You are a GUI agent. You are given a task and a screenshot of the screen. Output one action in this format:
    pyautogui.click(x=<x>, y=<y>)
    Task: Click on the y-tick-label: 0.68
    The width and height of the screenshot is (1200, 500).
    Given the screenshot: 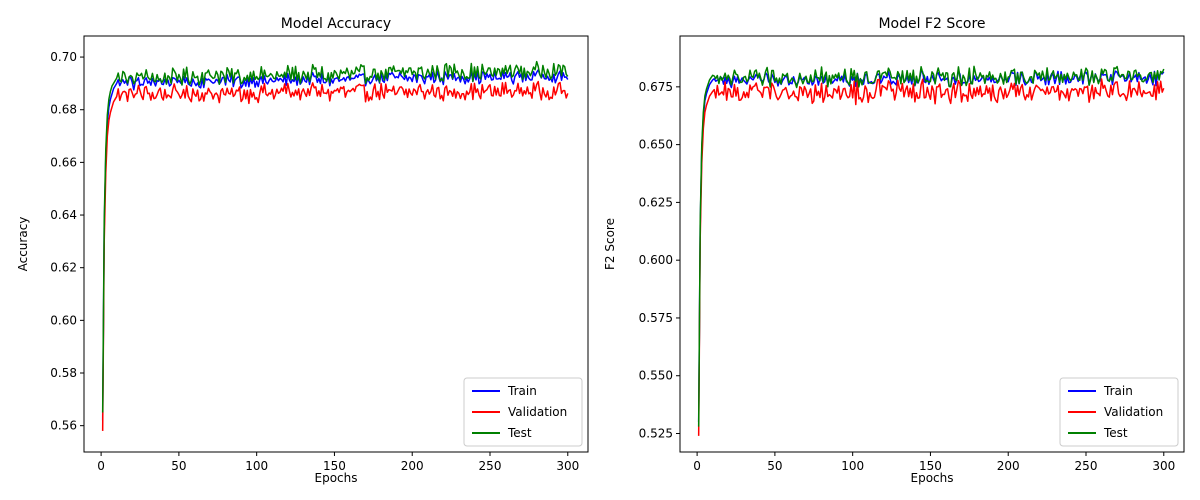 What is the action you would take?
    pyautogui.click(x=63, y=110)
    